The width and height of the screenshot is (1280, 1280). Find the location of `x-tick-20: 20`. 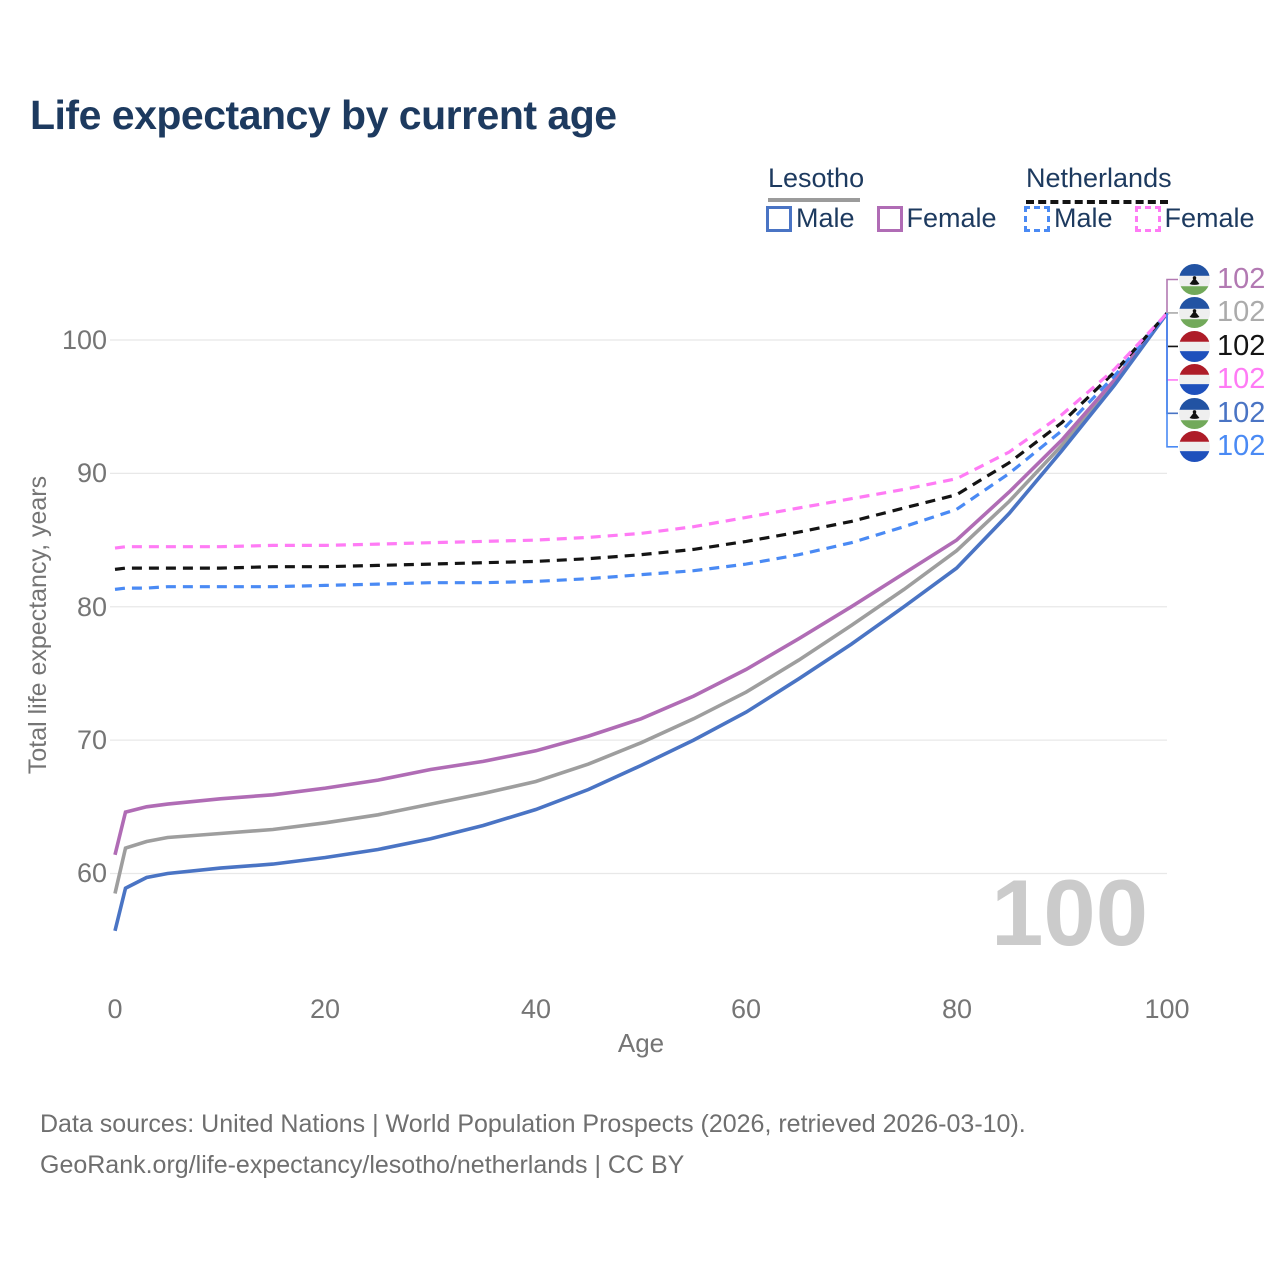

x-tick-20: 20 is located at coordinates (325, 1009).